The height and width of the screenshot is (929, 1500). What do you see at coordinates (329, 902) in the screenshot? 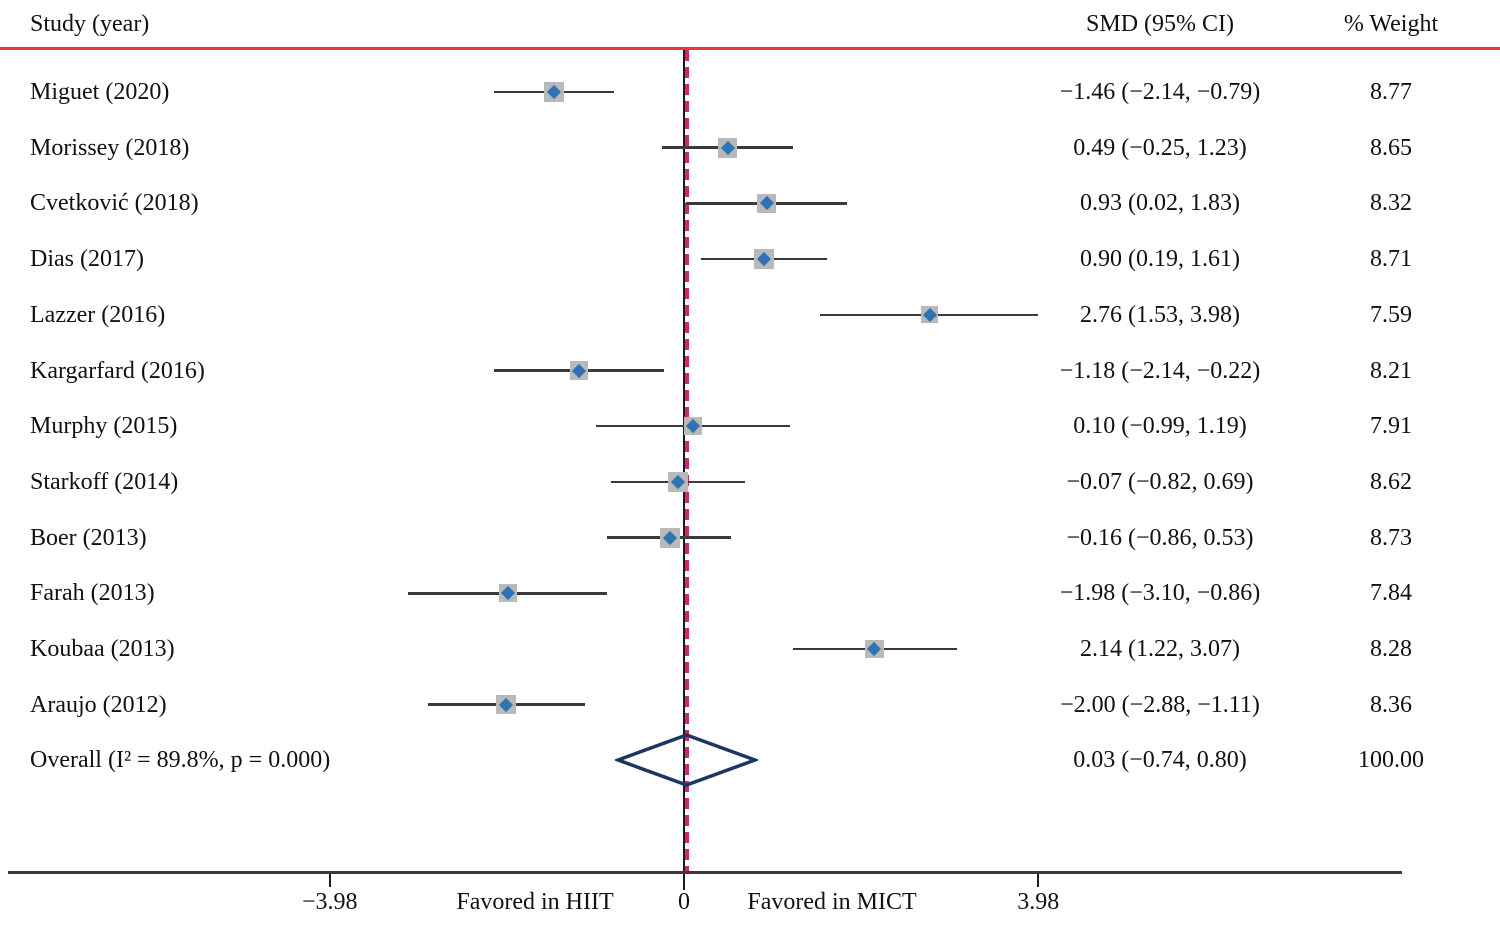
I see `axis-tick-label: −3.98` at bounding box center [329, 902].